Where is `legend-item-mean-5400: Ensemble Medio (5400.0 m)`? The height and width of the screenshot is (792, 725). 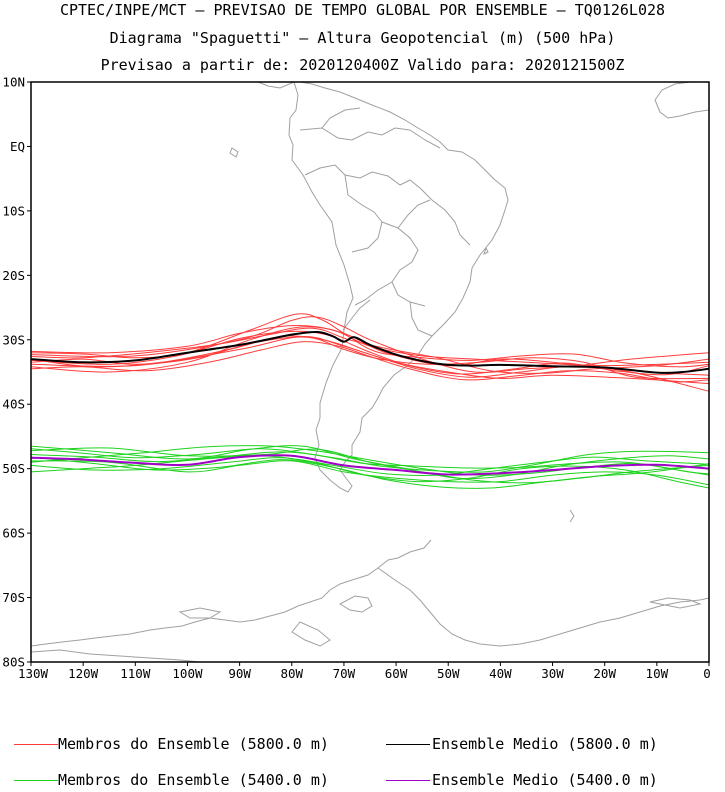
legend-item-mean-5400: Ensemble Medio (5400.0 m) is located at coordinates (552, 781).